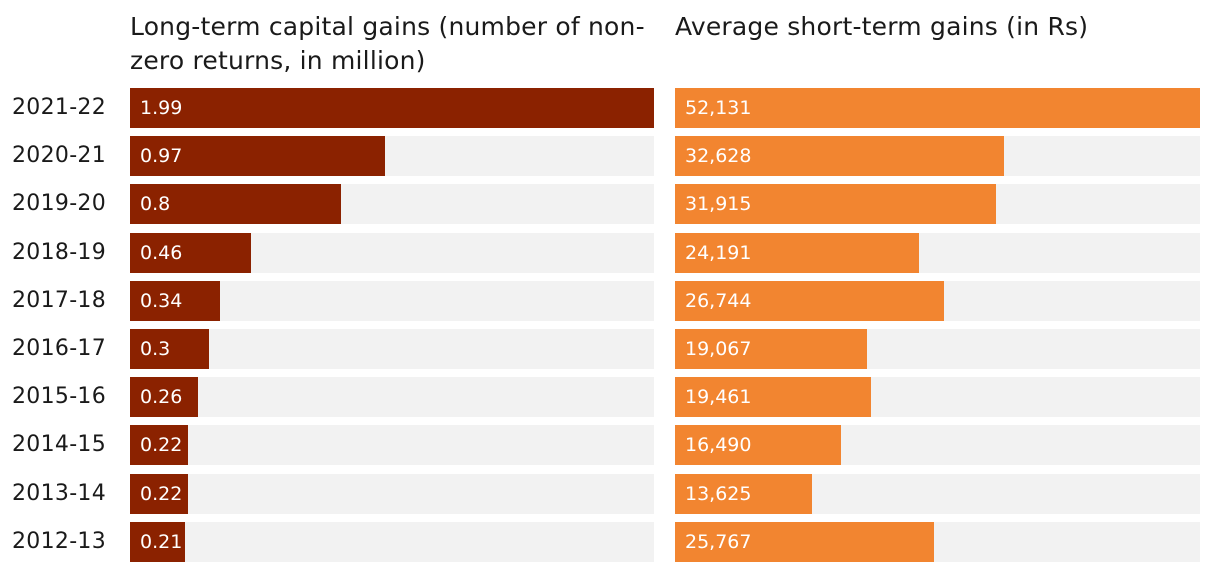  Describe the element at coordinates (161, 108) in the screenshot. I see `value-label: 1.99` at that location.